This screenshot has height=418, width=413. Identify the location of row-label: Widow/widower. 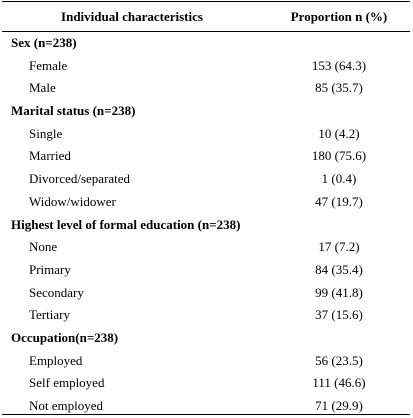
(72, 201).